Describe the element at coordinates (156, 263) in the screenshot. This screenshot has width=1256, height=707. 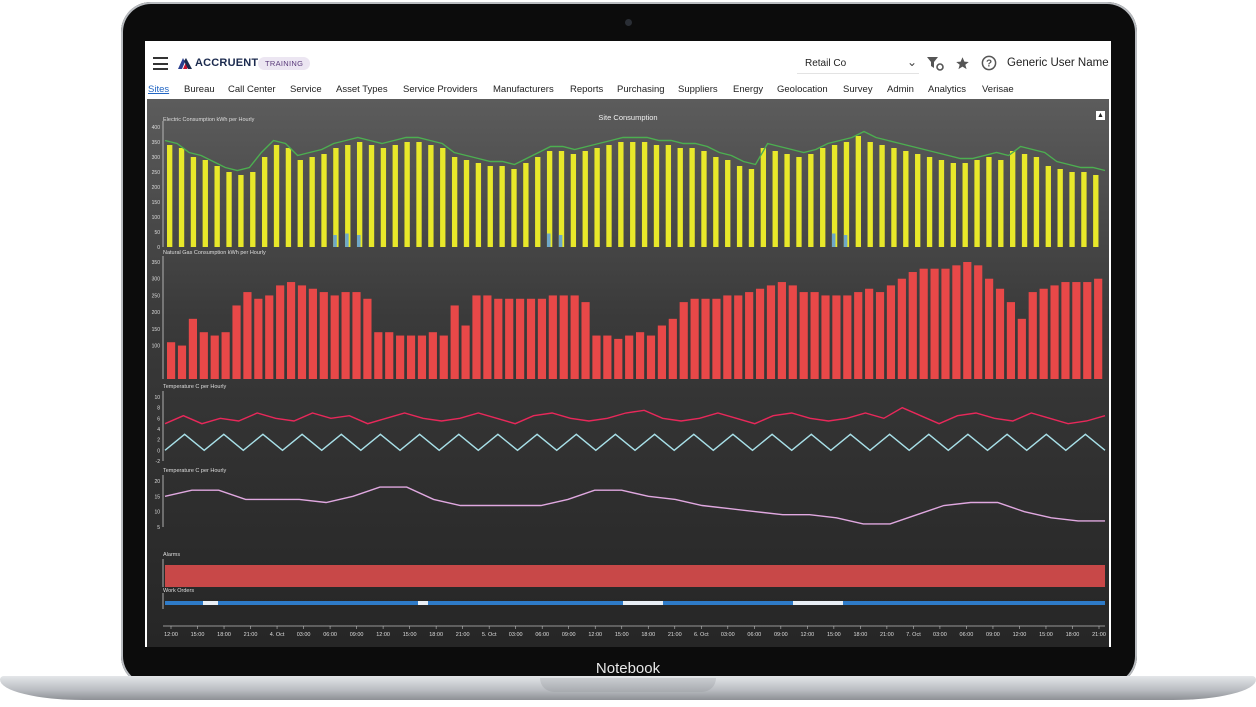
I see `y-tick-label: 350` at that location.